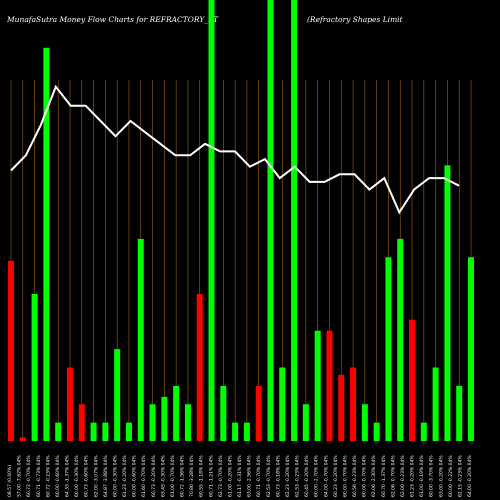 Image resolution: width=500 pixels, height=500 pixels. I want to click on x-tick-label: 64.87 -3.88% 04%, so click(106, 476).